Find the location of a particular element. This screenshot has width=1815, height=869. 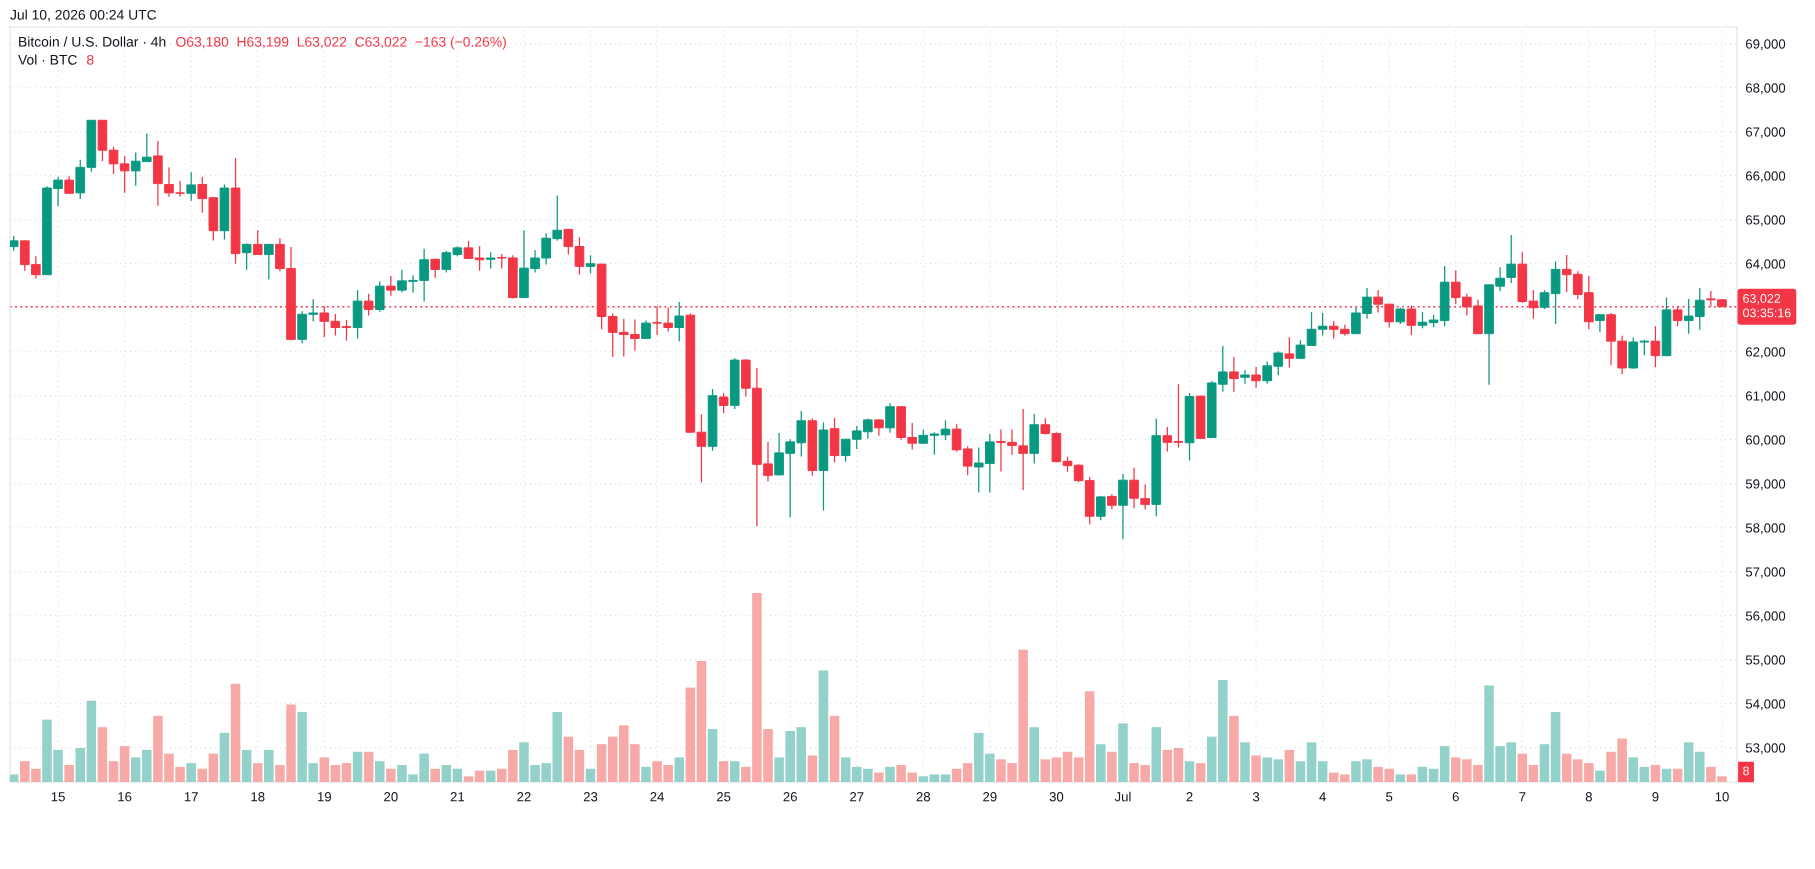

y-tick-label: 61,000 is located at coordinates (1766, 397).